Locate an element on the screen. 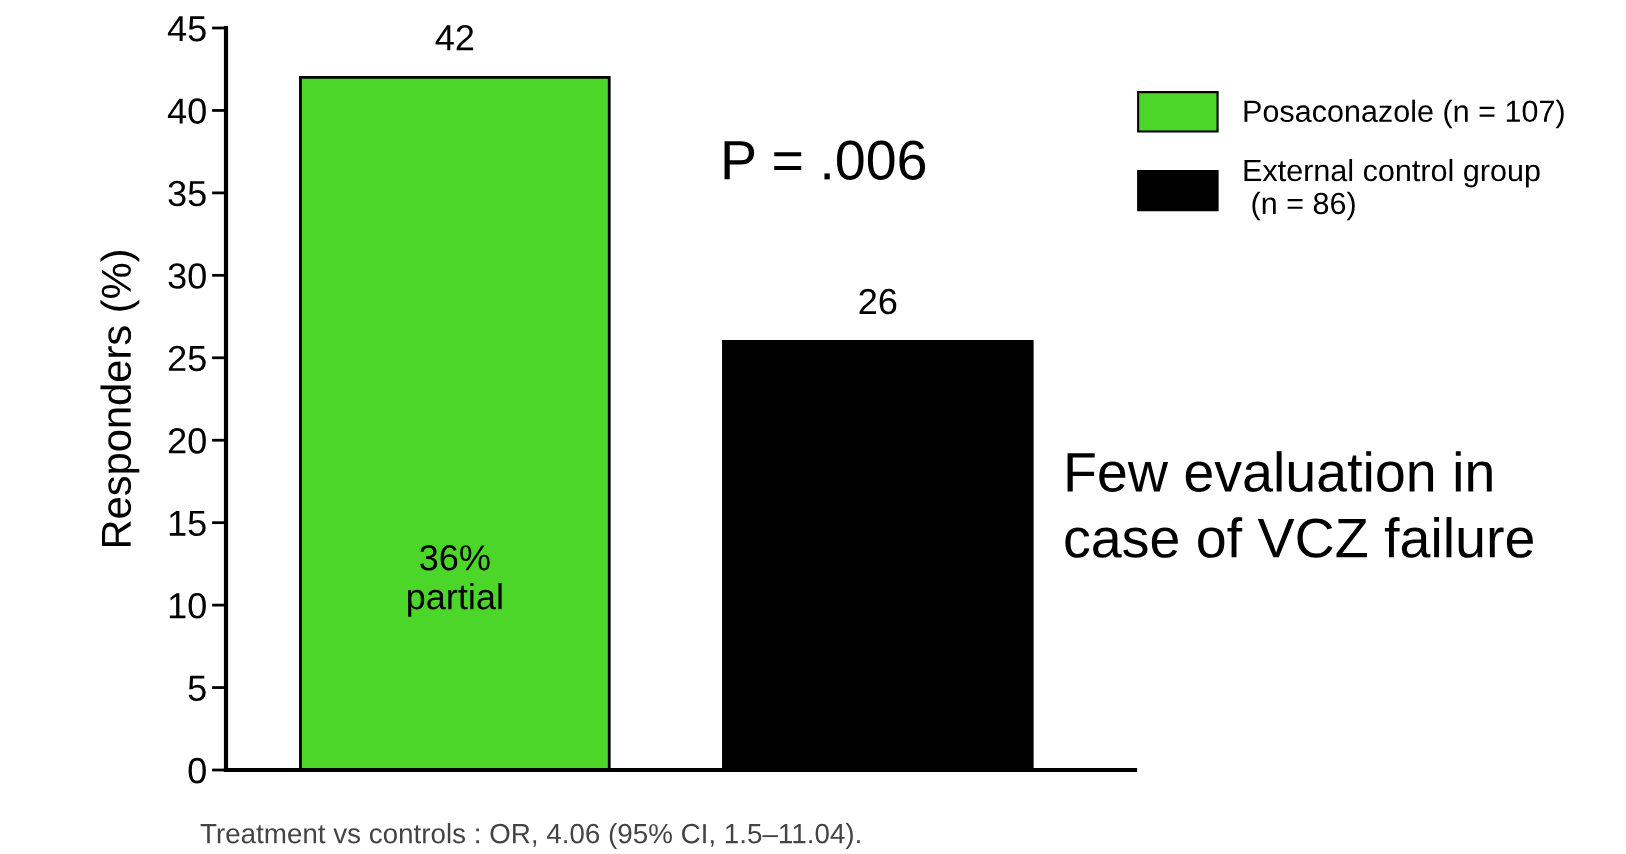 The width and height of the screenshot is (1626, 854). y-tick-label: 0 is located at coordinates (197, 770).